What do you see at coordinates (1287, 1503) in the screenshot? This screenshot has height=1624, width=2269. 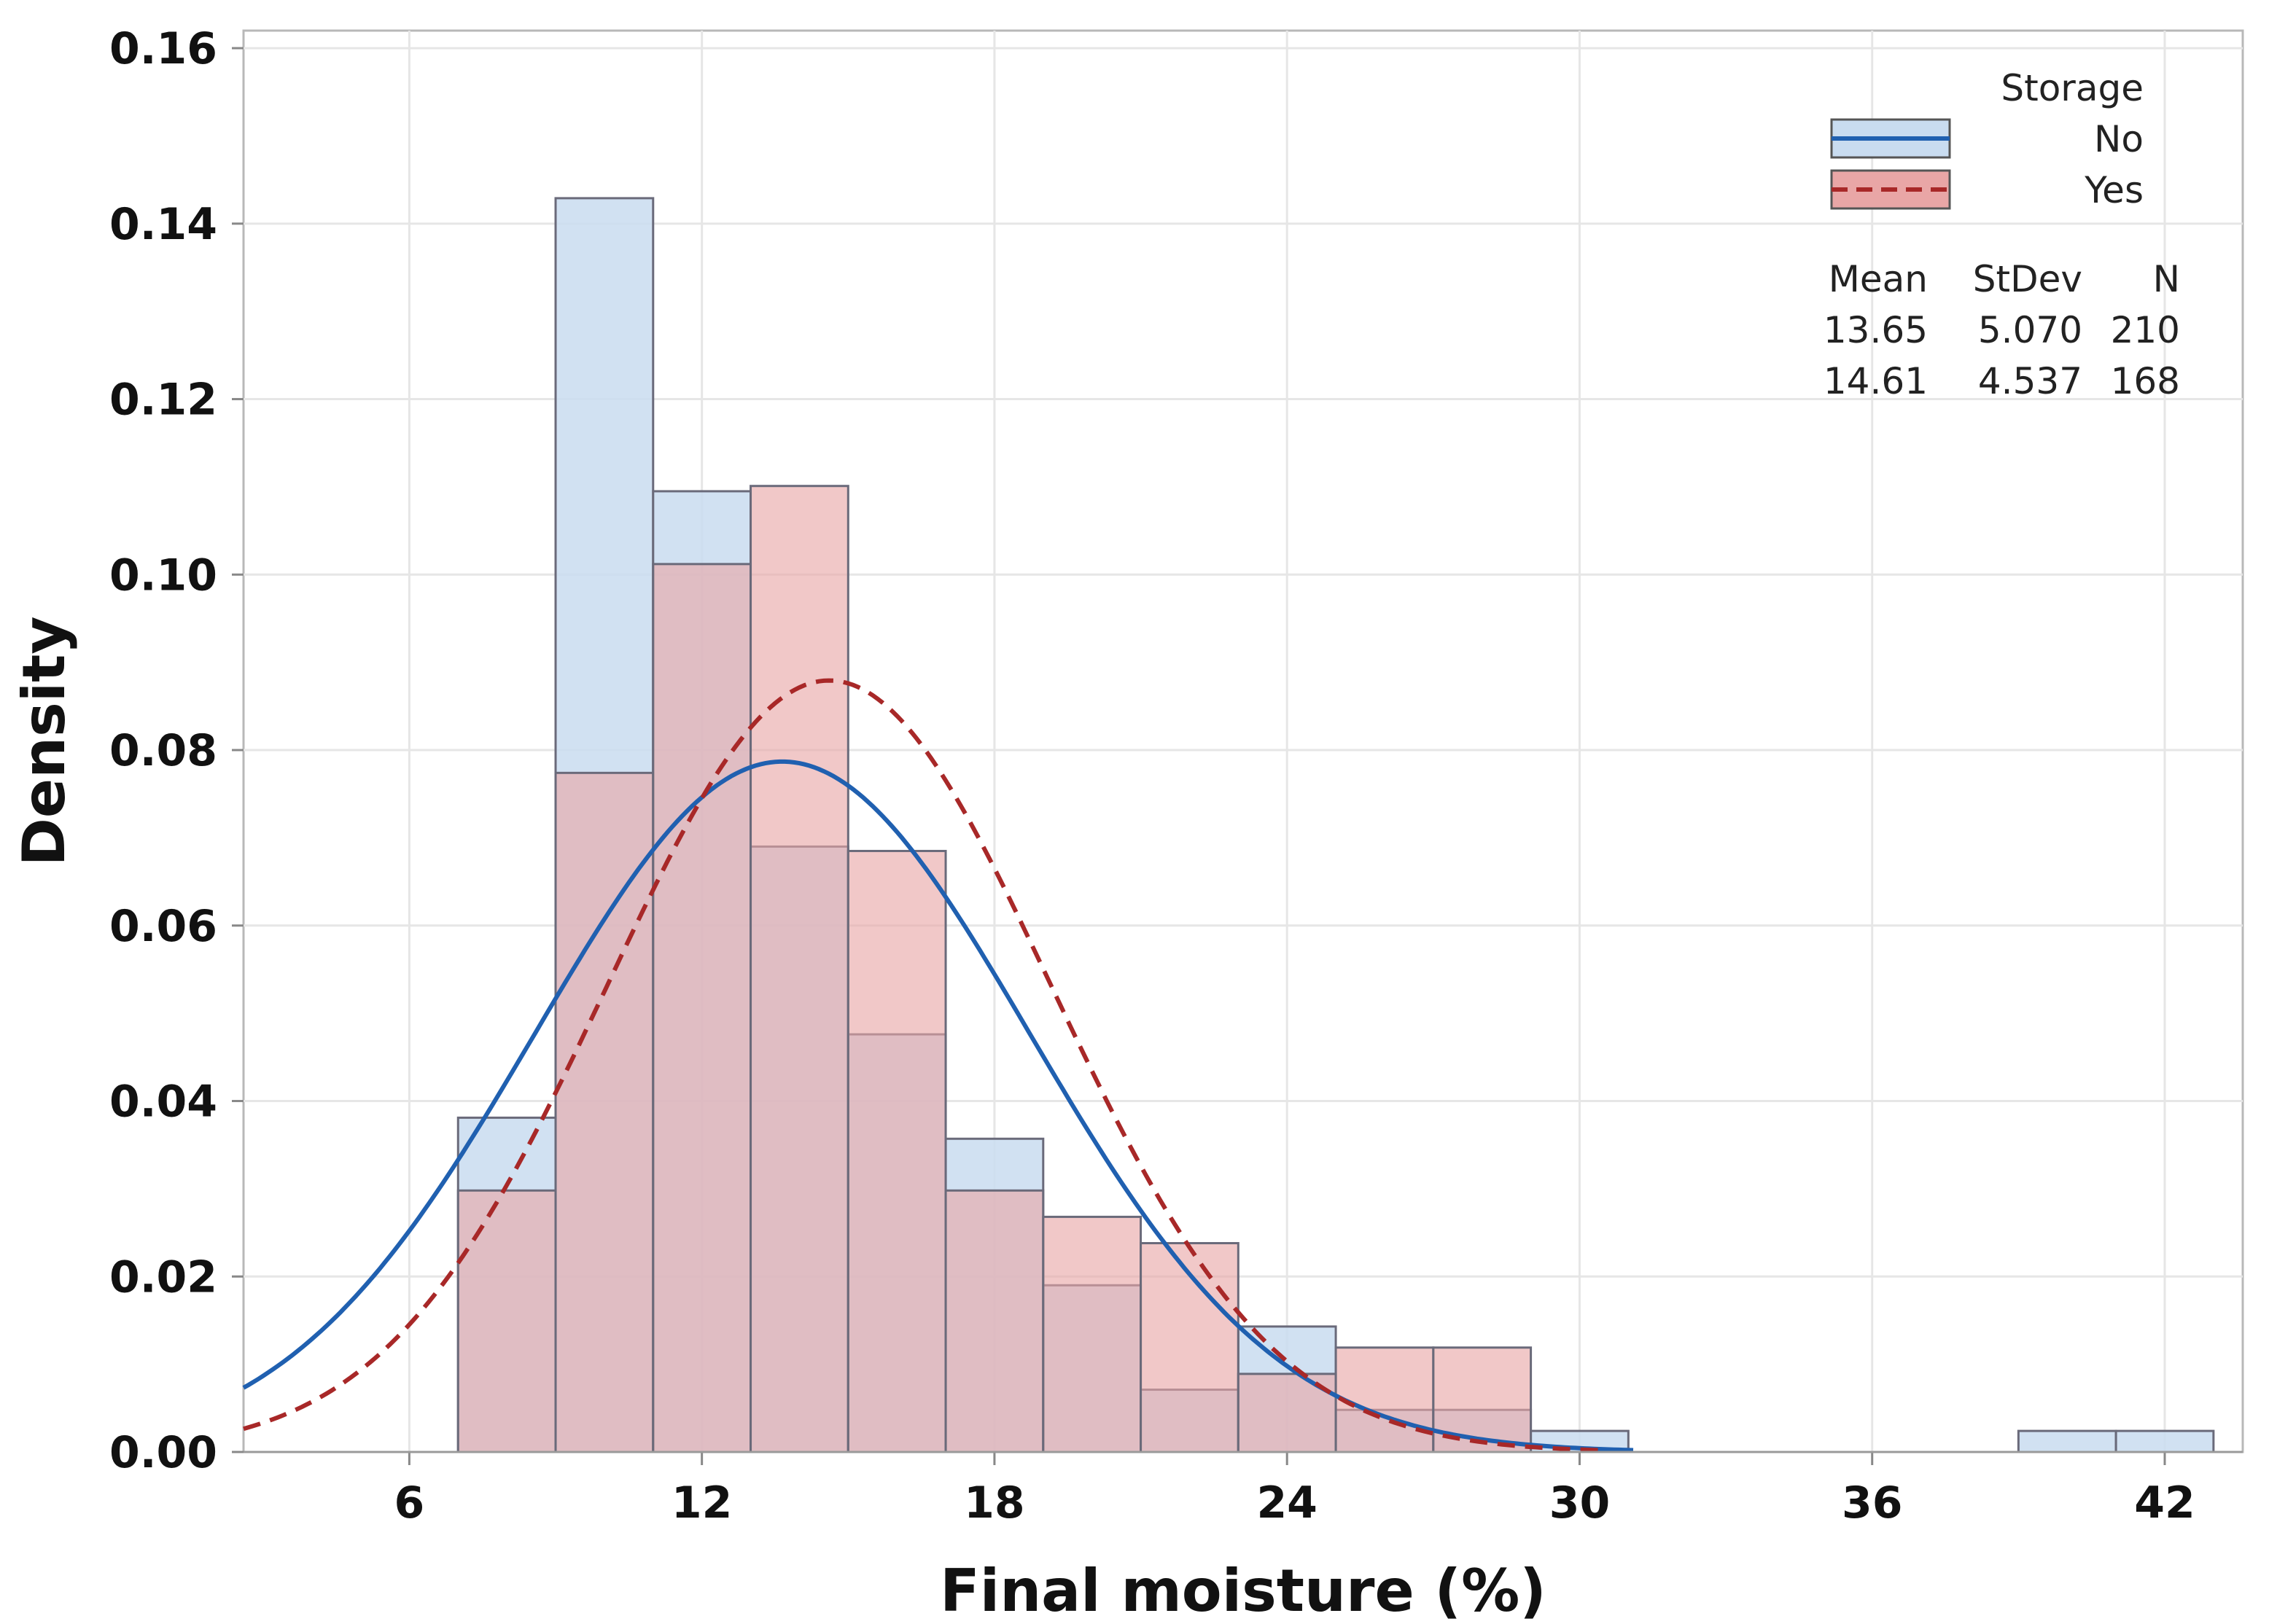 I see `x-tick-label-24: 24` at bounding box center [1287, 1503].